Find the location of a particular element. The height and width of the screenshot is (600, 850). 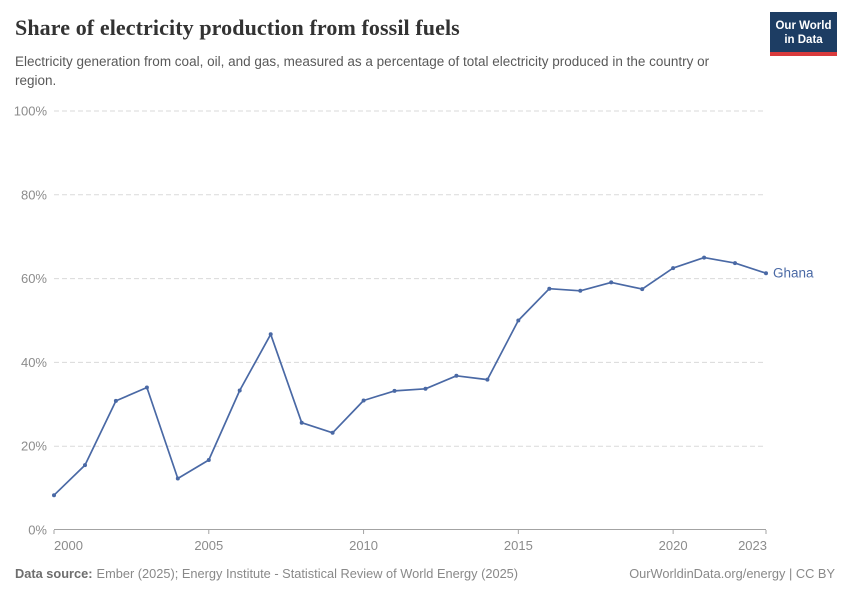

owid-logo: Our World in Data is located at coordinates (803, 34).